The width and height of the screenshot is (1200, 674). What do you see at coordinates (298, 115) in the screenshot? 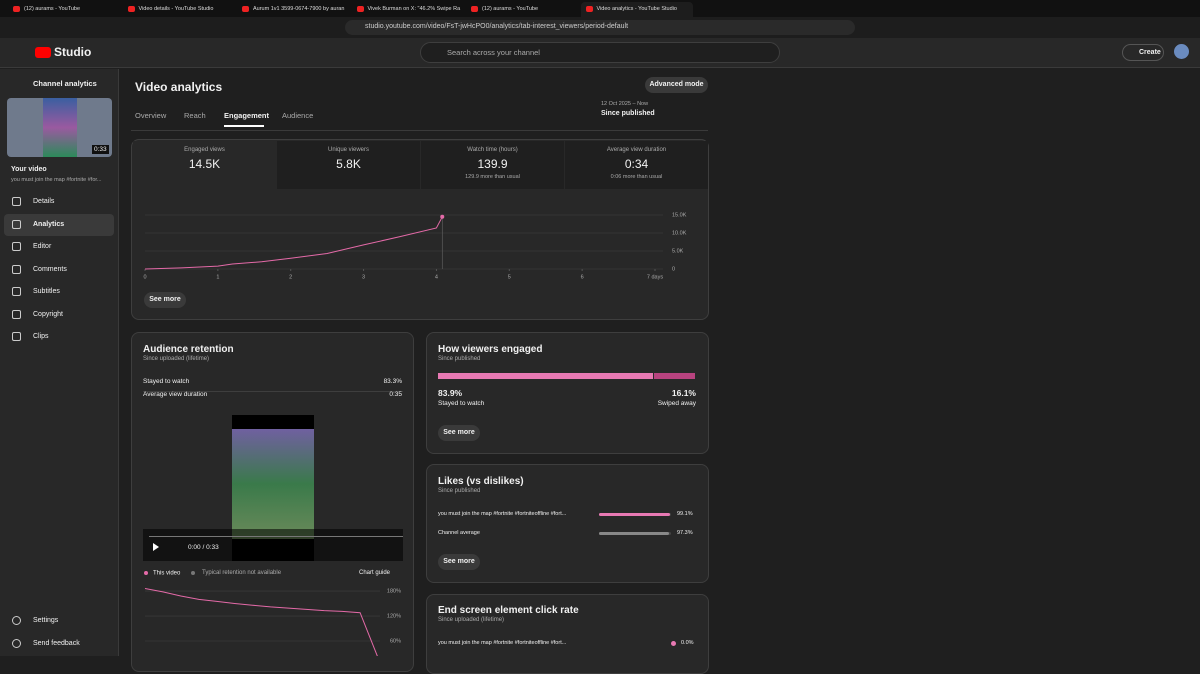
I see `page-tab: Audience` at bounding box center [298, 115].